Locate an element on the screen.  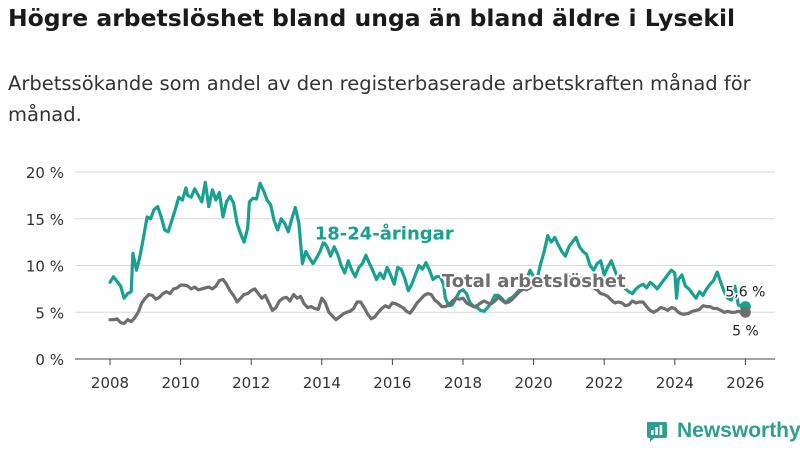
x-tick-label: 2010 is located at coordinates (181, 383).